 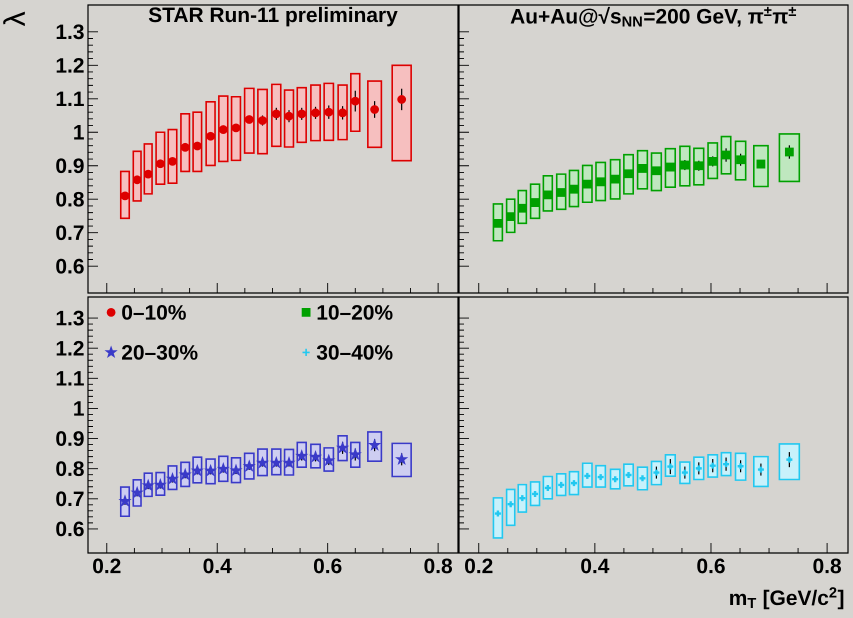 I want to click on x-axis-title: m$_{T}$ [GeV/c$^{2}$], so click(x=787, y=598).